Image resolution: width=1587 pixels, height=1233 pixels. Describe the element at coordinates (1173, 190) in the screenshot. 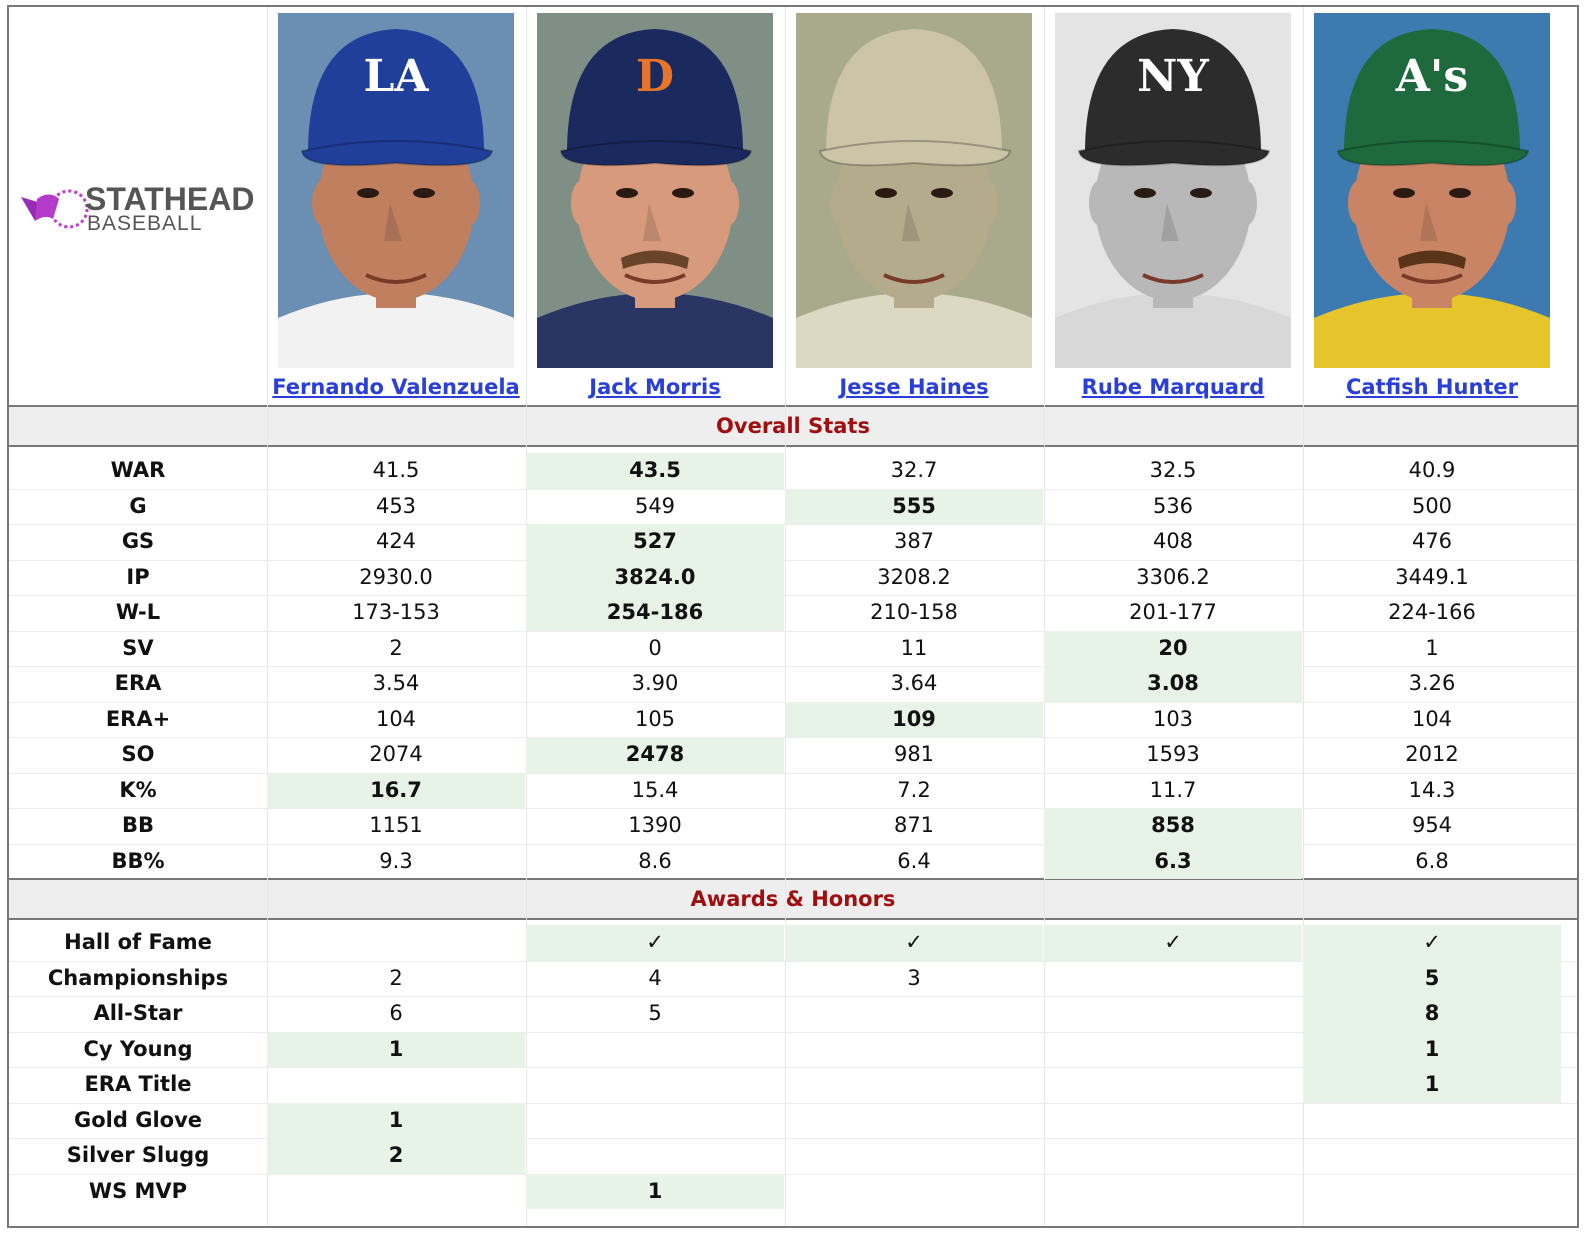

I see `player-photo: NY` at that location.